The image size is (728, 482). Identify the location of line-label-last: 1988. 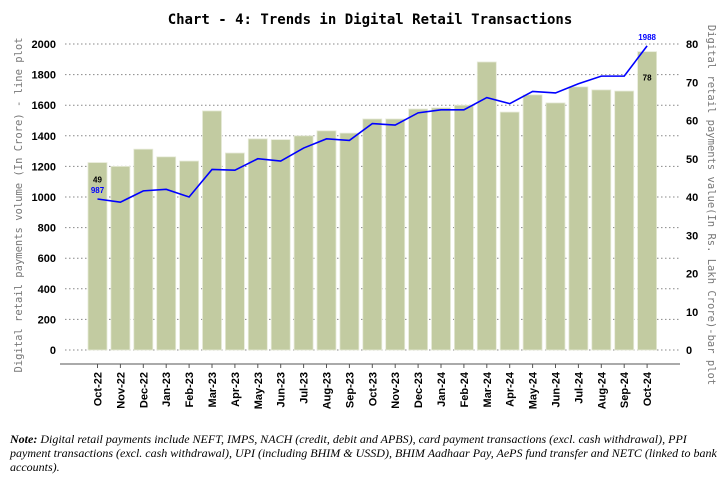
(647, 37).